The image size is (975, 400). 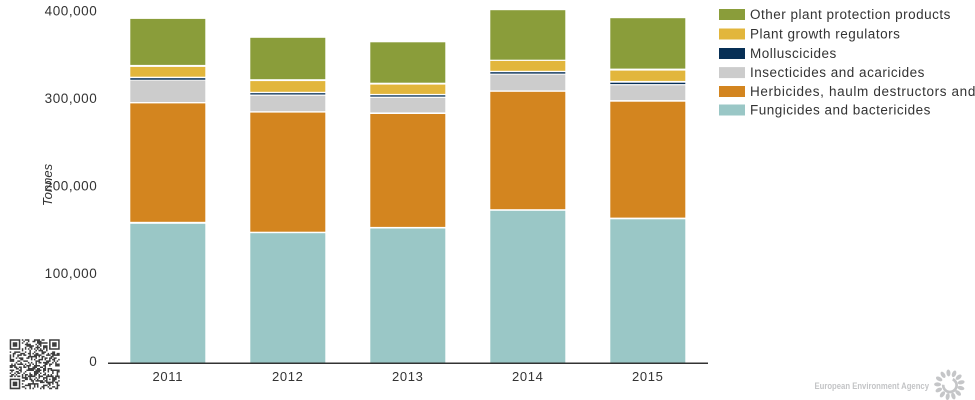 What do you see at coordinates (648, 376) in the screenshot?
I see `svg-text: 2015` at bounding box center [648, 376].